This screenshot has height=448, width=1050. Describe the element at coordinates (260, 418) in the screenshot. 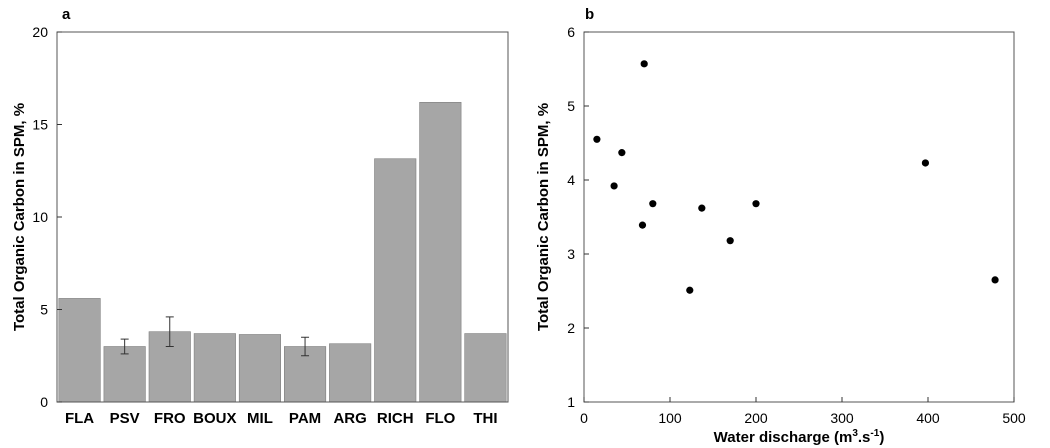

I see `category-label: MIL` at that location.